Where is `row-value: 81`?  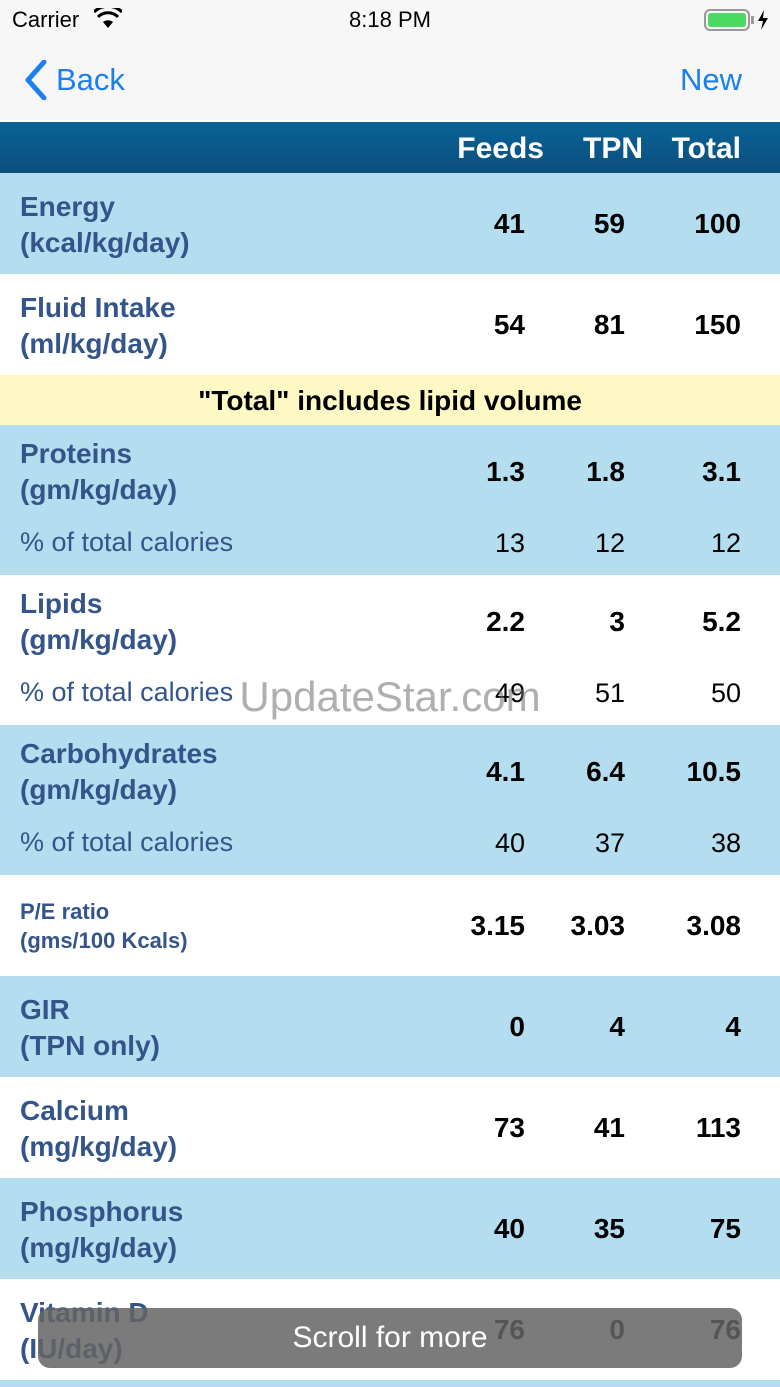
row-value: 81 is located at coordinates (609, 324).